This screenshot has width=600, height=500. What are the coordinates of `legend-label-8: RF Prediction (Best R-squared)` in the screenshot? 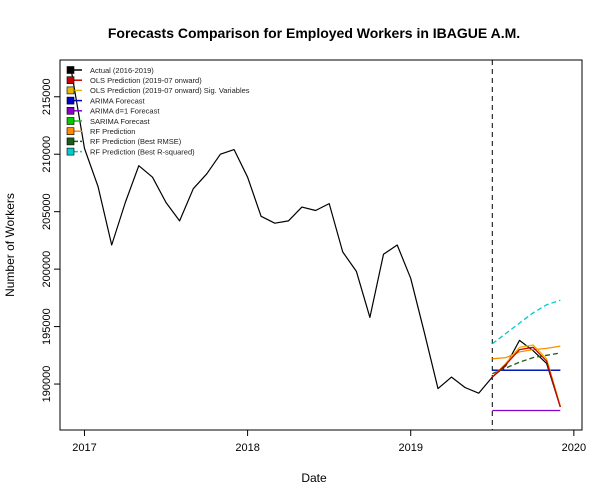 It's located at (142, 151).